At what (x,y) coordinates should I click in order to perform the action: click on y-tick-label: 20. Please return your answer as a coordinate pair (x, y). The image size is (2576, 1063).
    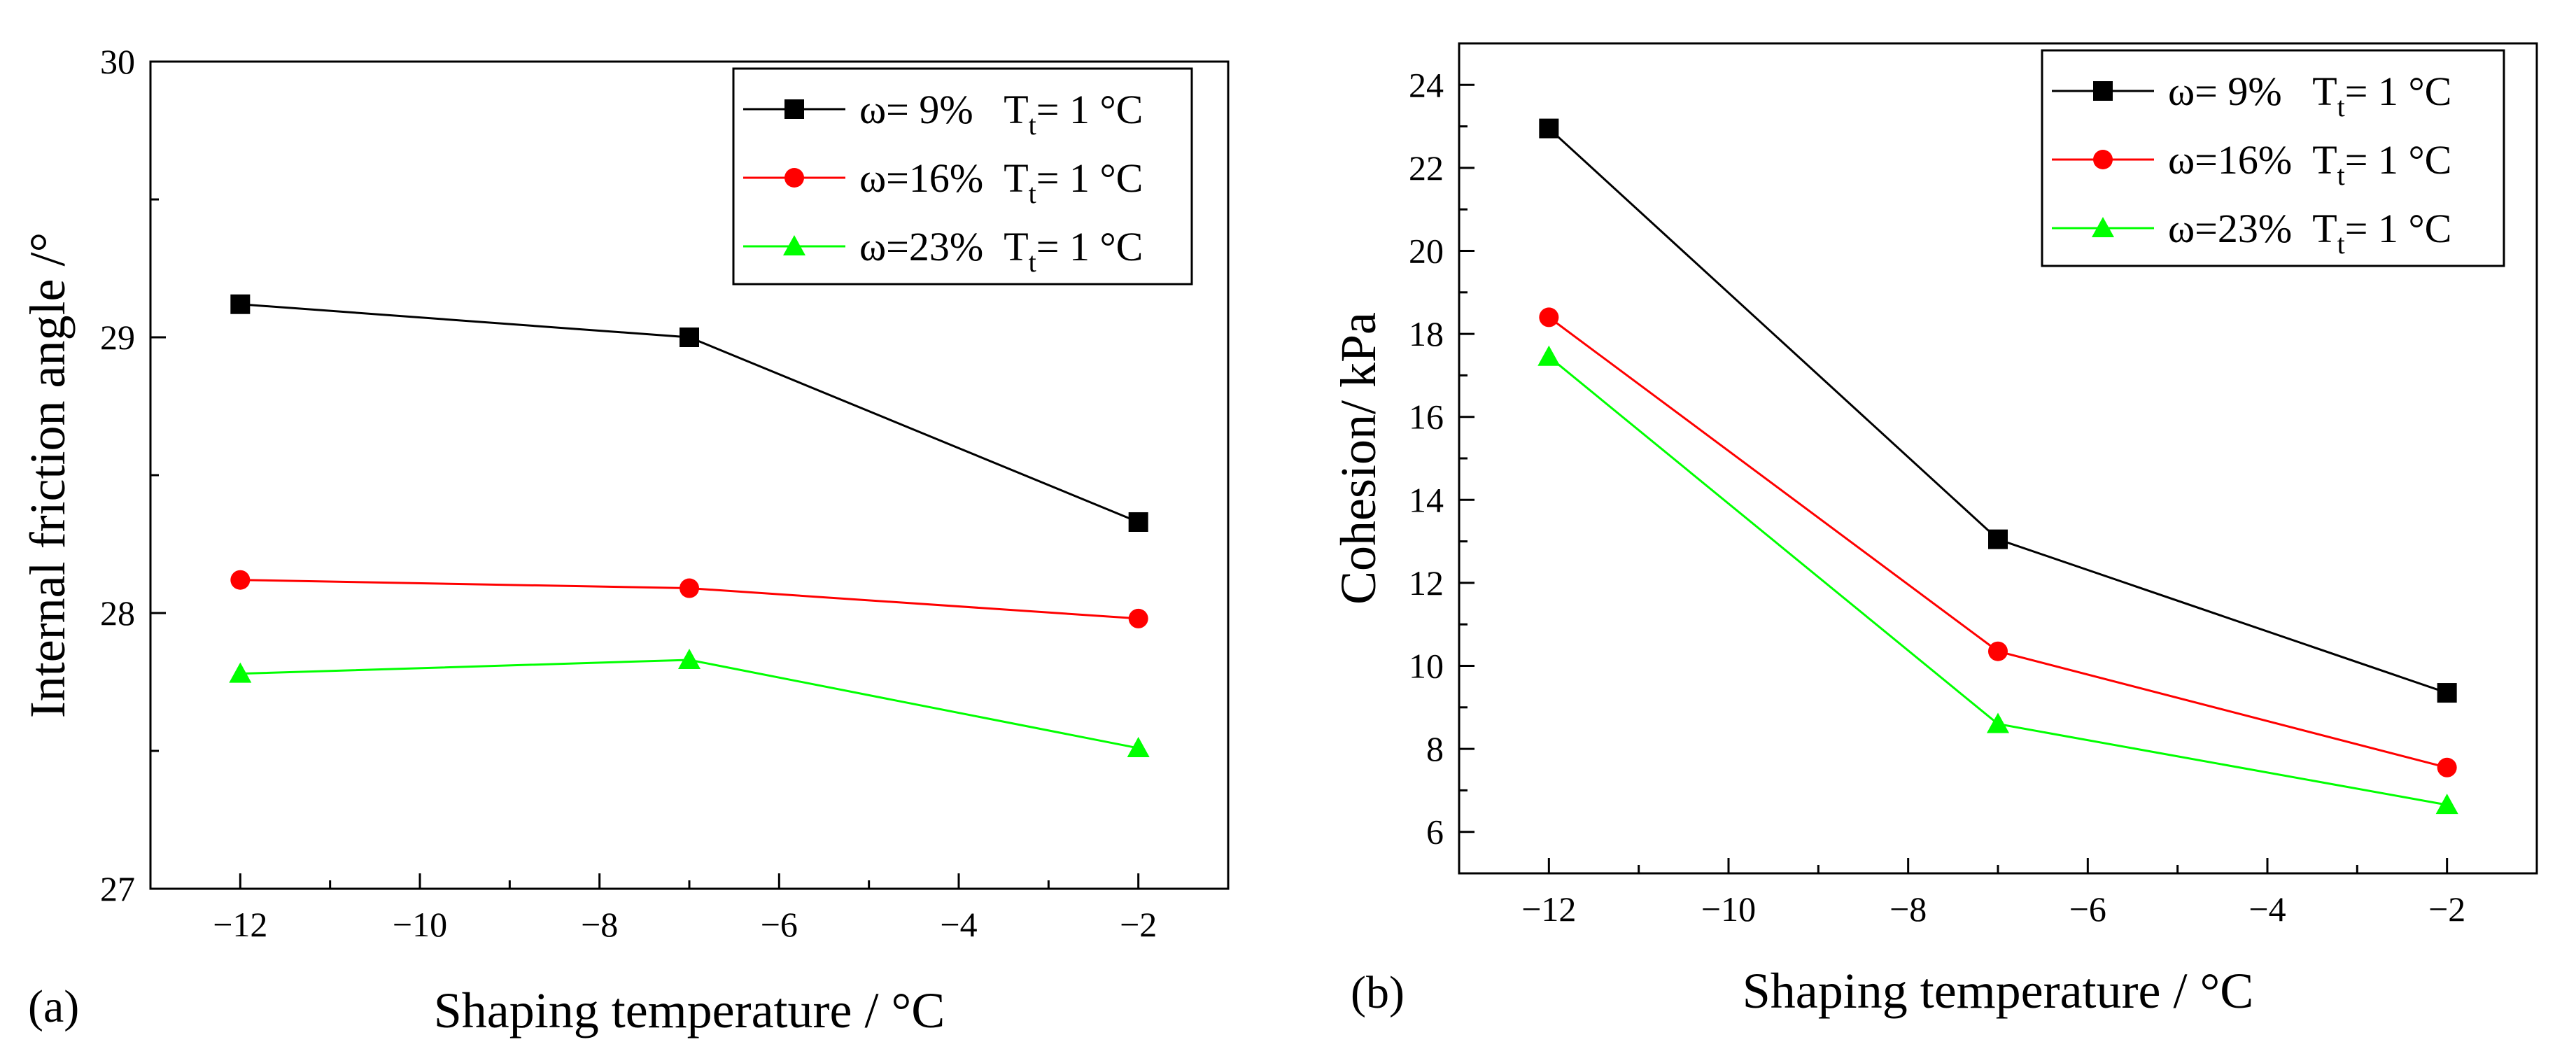
    Looking at the image, I should click on (1426, 251).